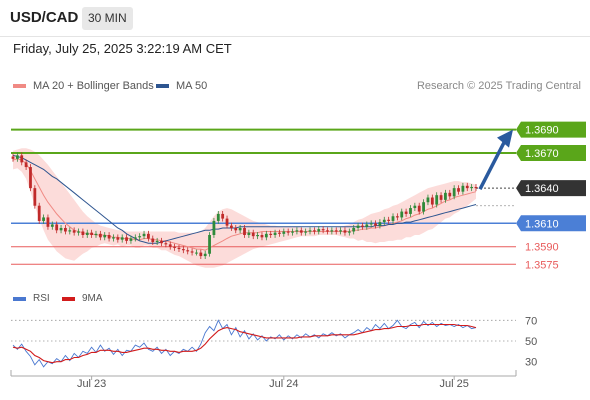  What do you see at coordinates (531, 342) in the screenshot?
I see `rsi-tick-label: 50` at bounding box center [531, 342].